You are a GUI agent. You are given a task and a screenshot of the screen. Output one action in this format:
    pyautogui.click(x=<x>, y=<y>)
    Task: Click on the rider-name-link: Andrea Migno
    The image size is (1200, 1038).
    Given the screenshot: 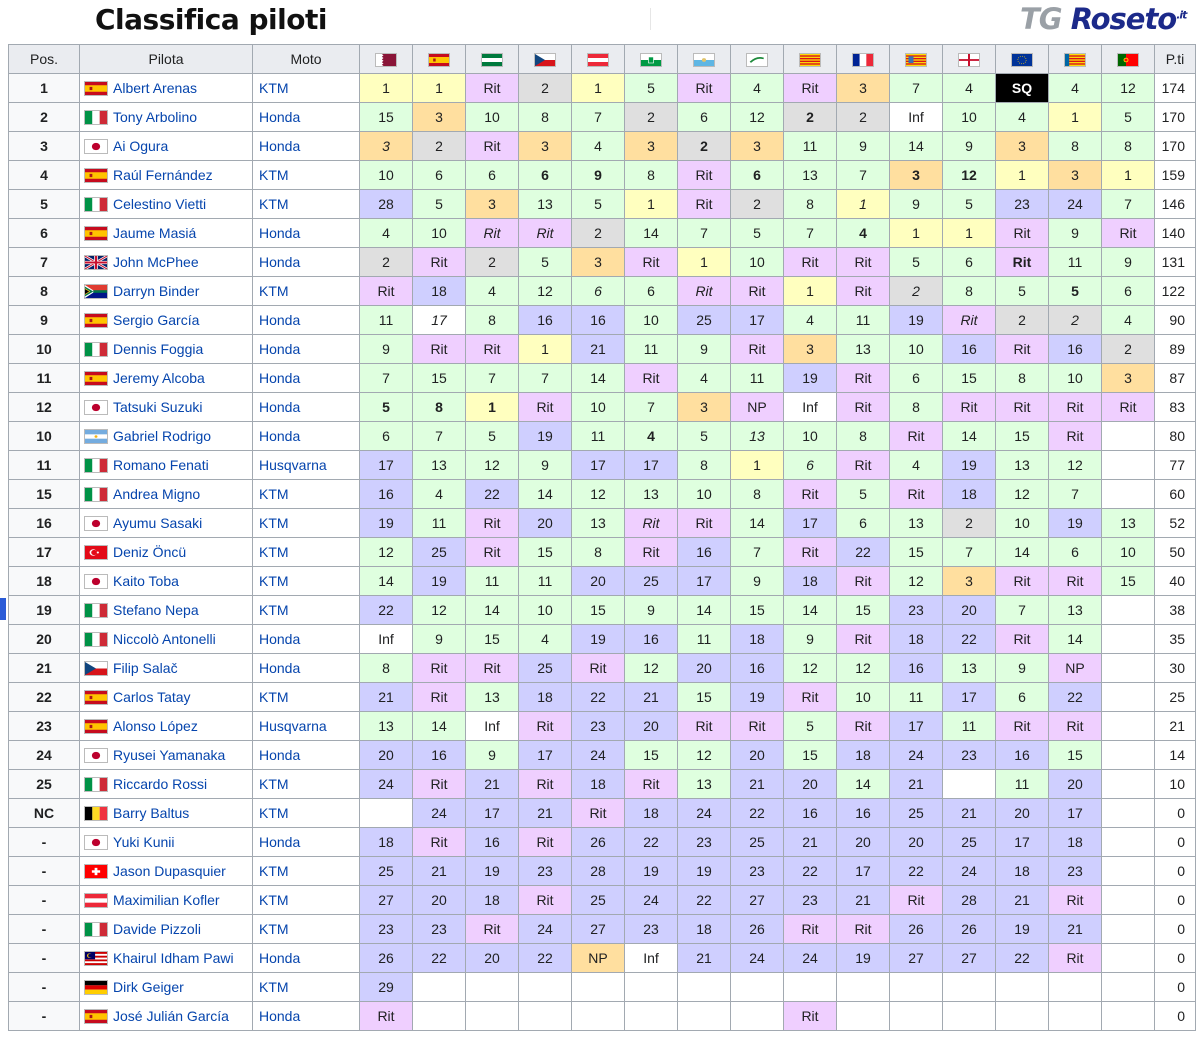 What is the action you would take?
    pyautogui.click(x=157, y=494)
    